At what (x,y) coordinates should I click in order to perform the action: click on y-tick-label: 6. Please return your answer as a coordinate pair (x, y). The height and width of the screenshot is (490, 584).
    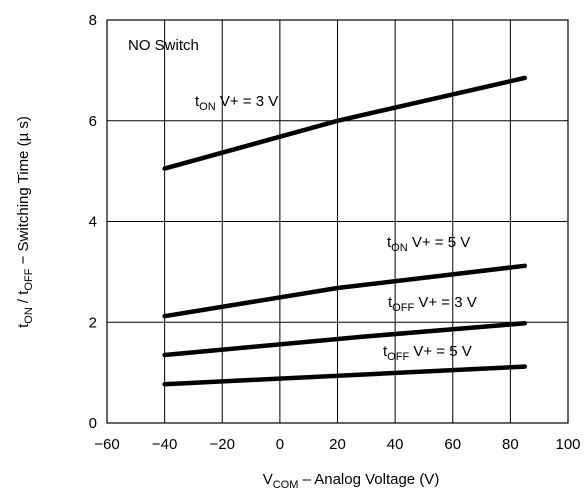
    Looking at the image, I should click on (93, 121).